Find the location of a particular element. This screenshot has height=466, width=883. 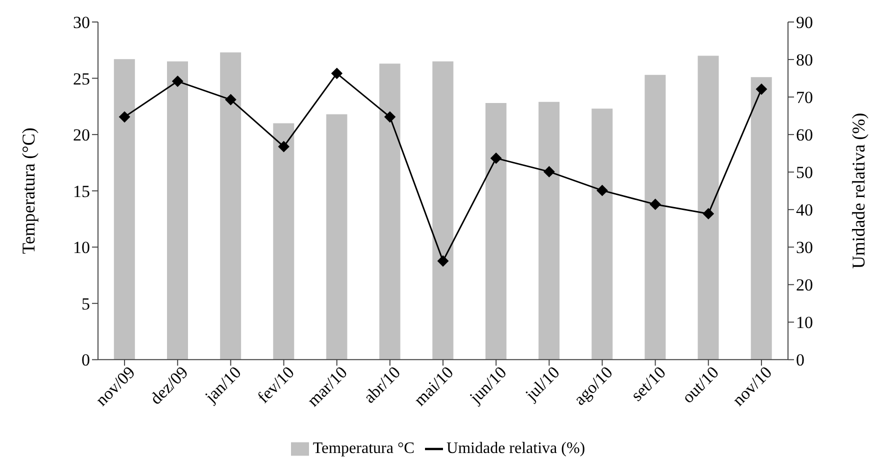

y-tick-label: 10 is located at coordinates (81, 248).